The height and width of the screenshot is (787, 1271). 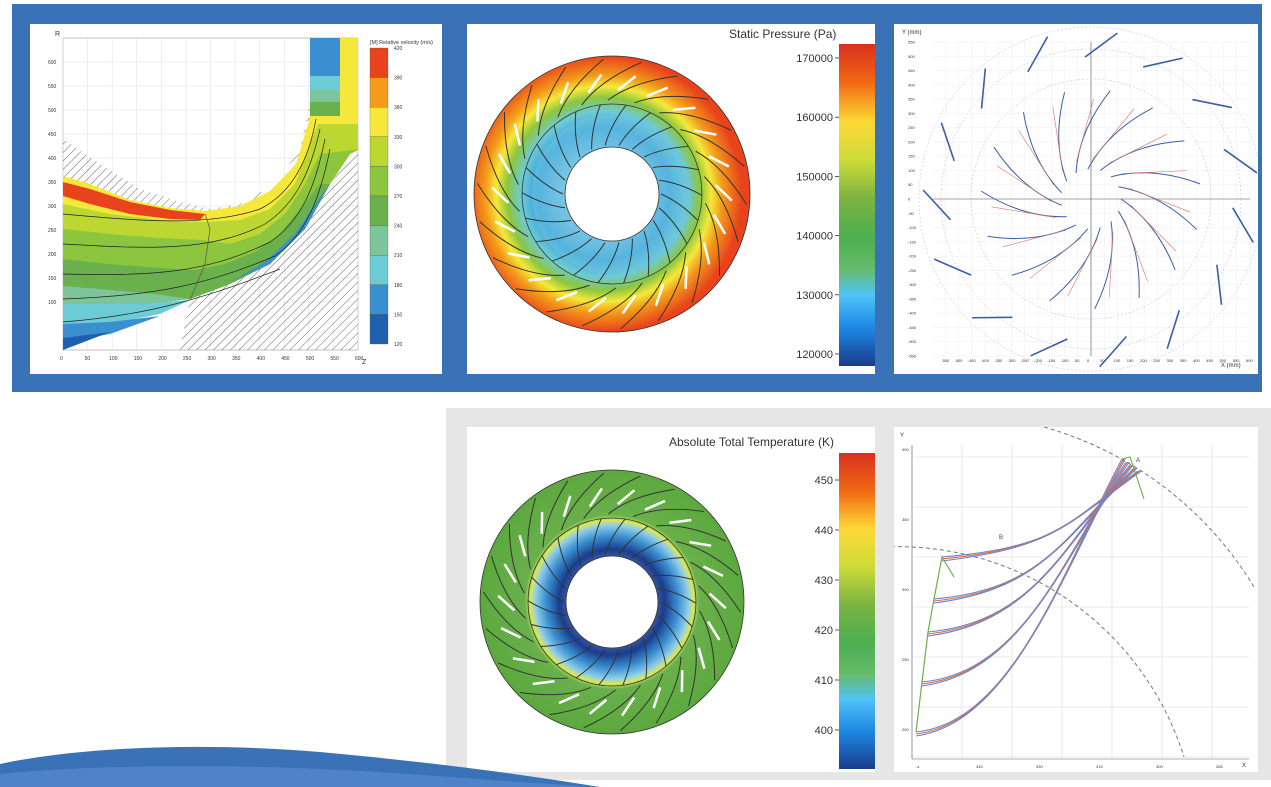 I want to click on label-a: A, so click(x=1138, y=461).